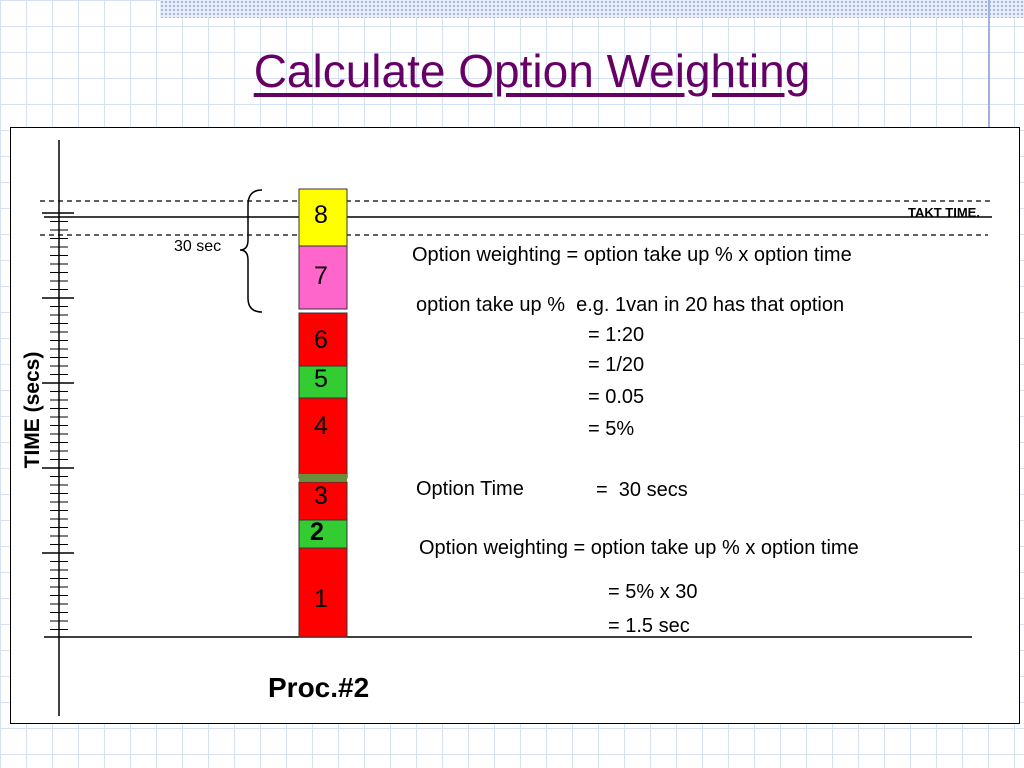  I want to click on decimal-line: = 0.05, so click(616, 397).